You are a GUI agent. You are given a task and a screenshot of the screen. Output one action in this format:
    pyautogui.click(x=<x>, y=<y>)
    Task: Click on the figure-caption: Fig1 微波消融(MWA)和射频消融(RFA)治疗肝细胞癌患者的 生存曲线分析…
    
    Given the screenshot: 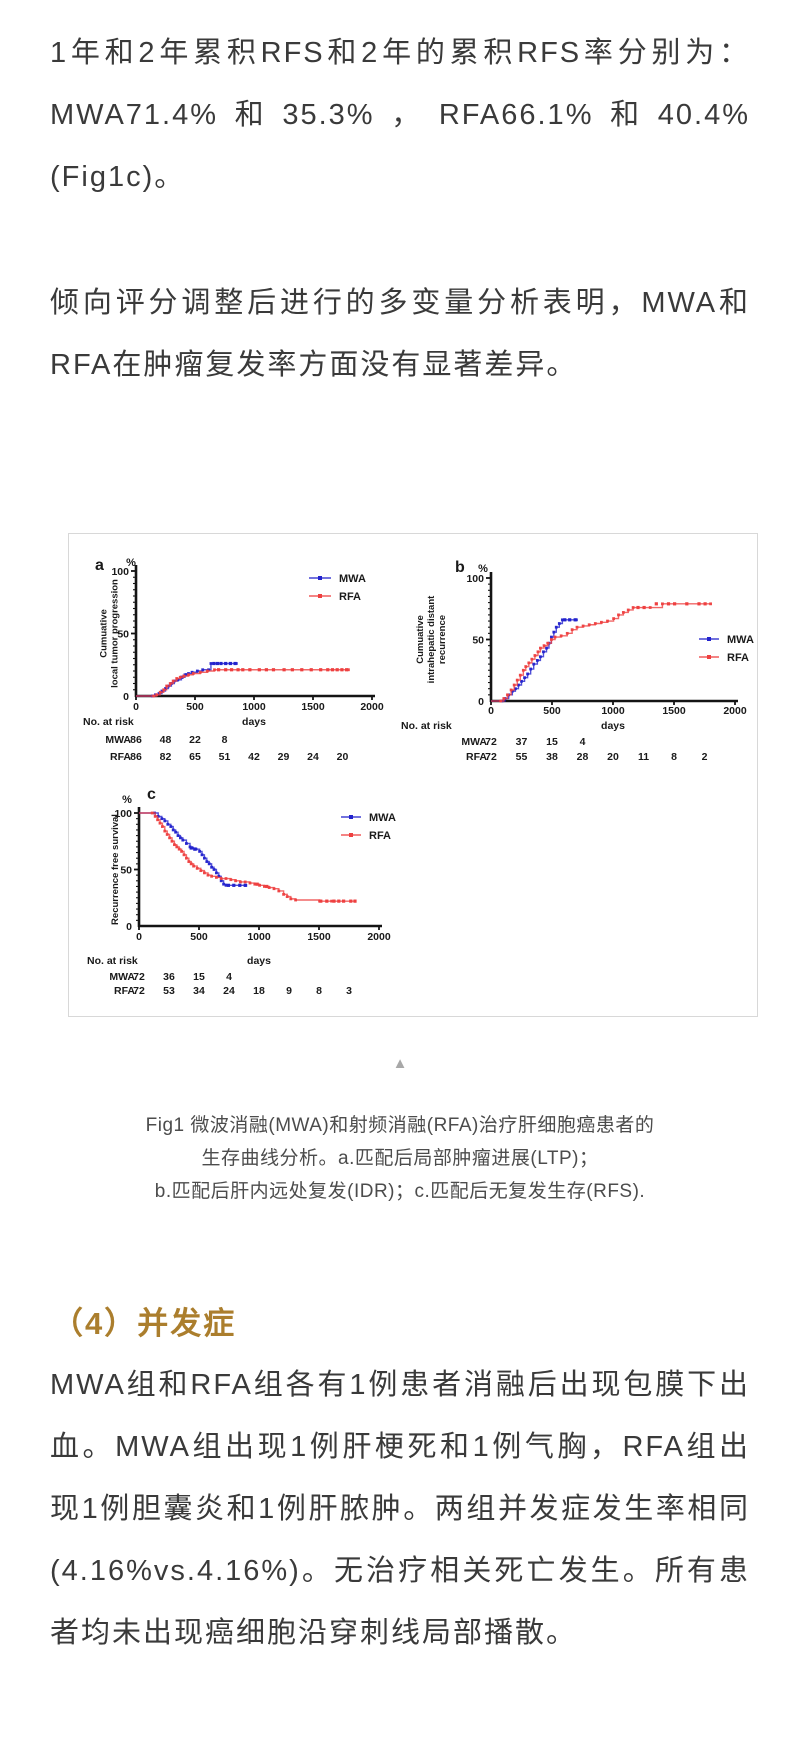 What is the action you would take?
    pyautogui.click(x=400, y=1158)
    